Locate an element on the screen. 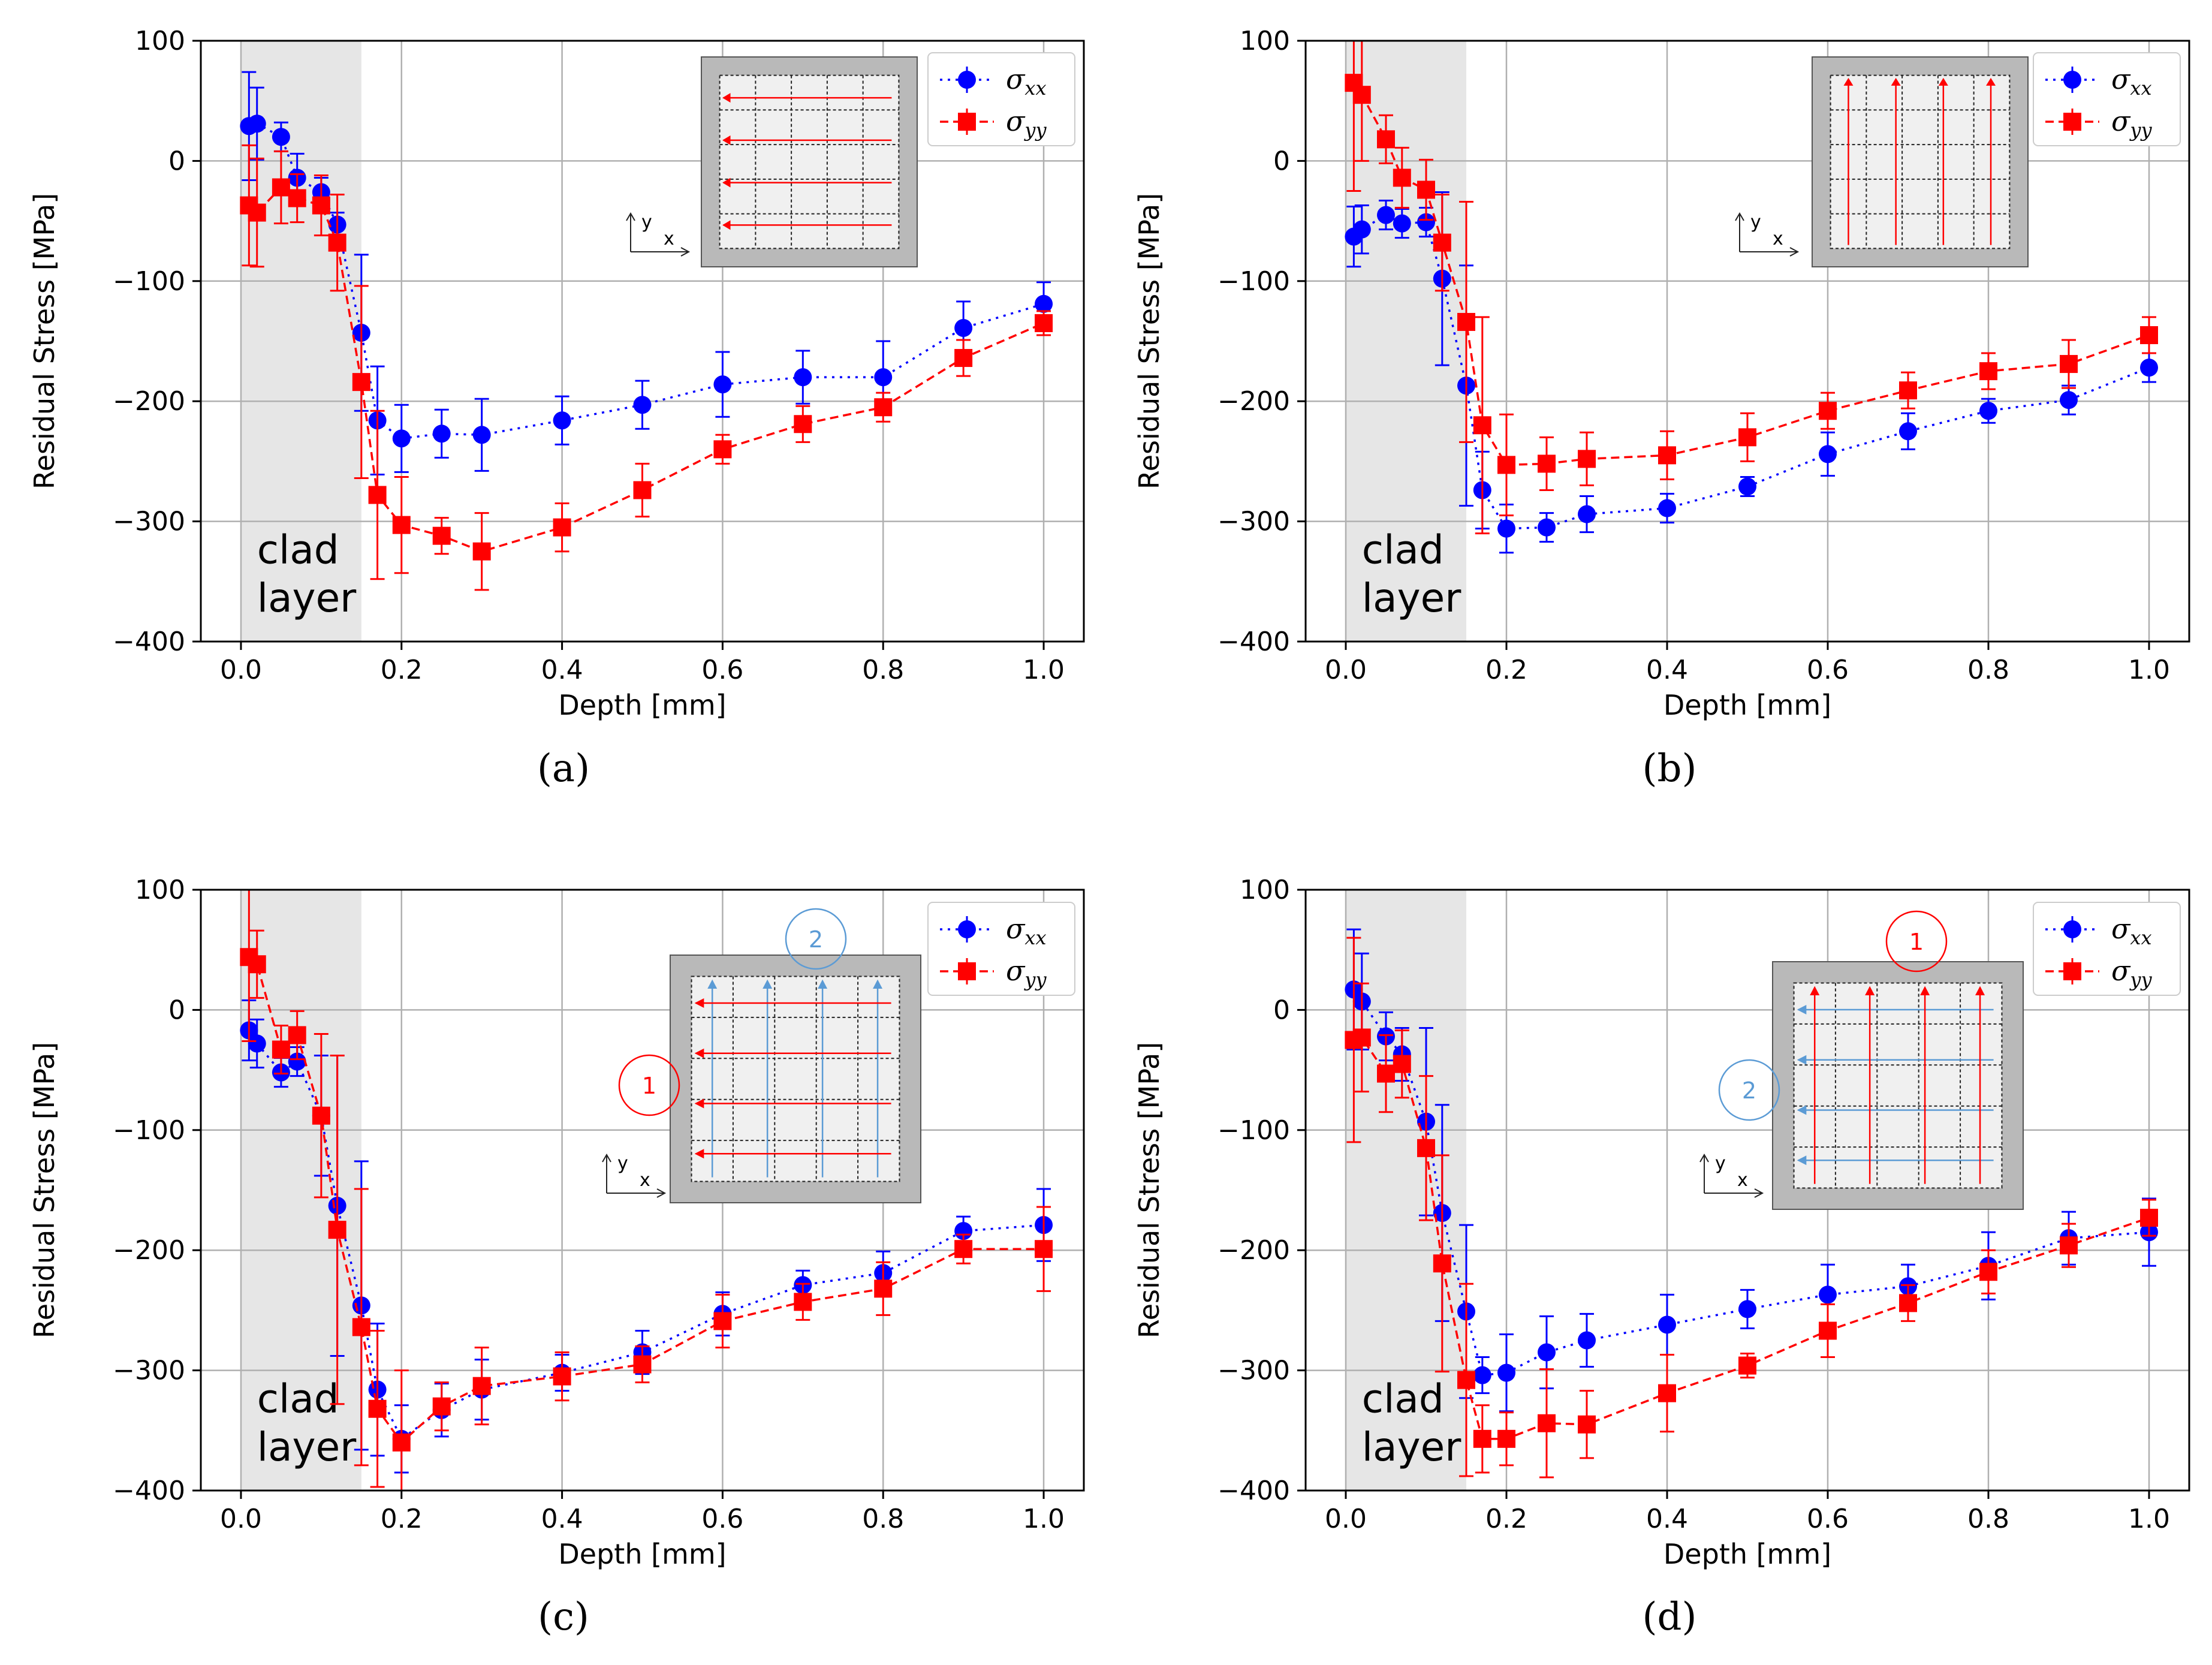 This screenshot has height=1665, width=2212. panel-label-d: (d) is located at coordinates (1669, 1617).